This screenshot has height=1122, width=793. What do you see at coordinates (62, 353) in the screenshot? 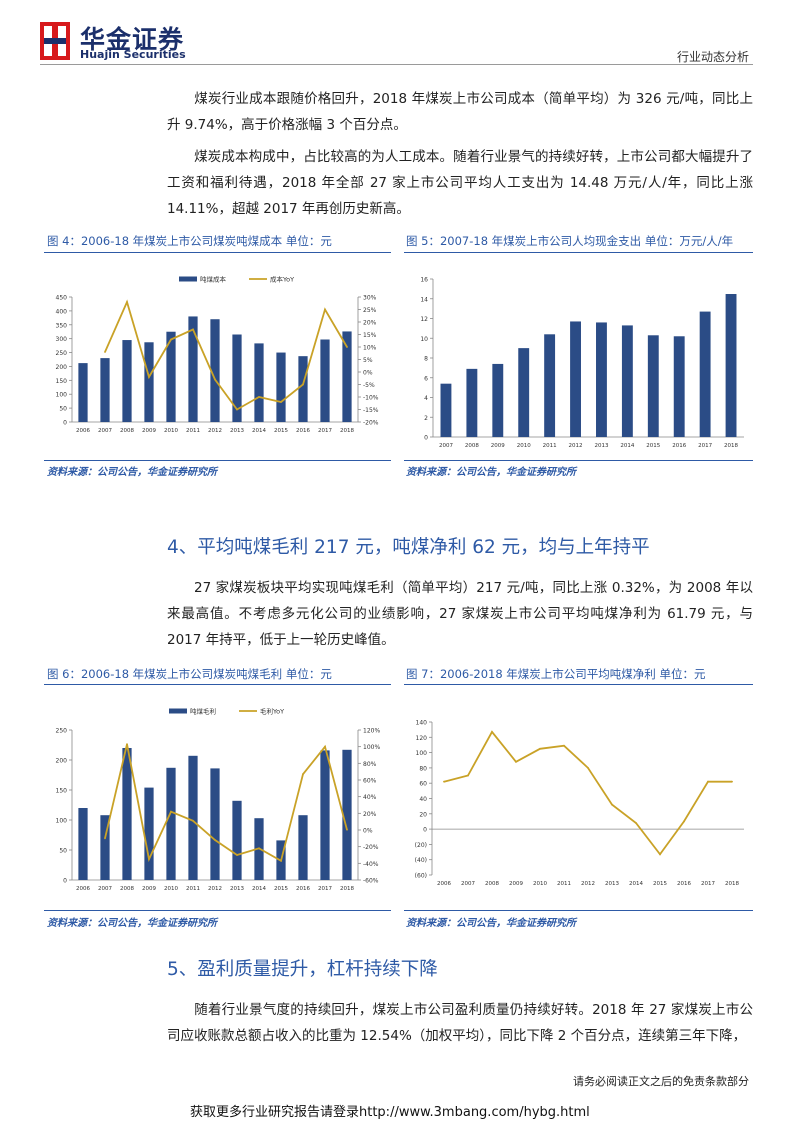
I see `y-tick-label: 250` at bounding box center [62, 353].